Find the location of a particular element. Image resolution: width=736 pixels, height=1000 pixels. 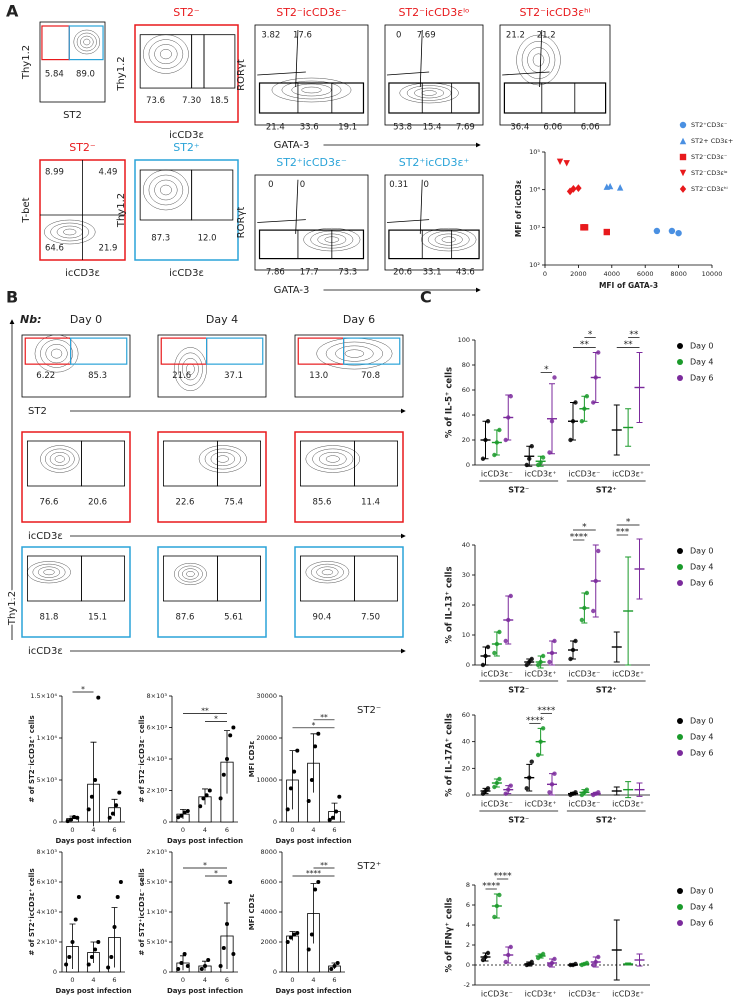

y-tick-label: 0 is located at coordinates (468, 965).